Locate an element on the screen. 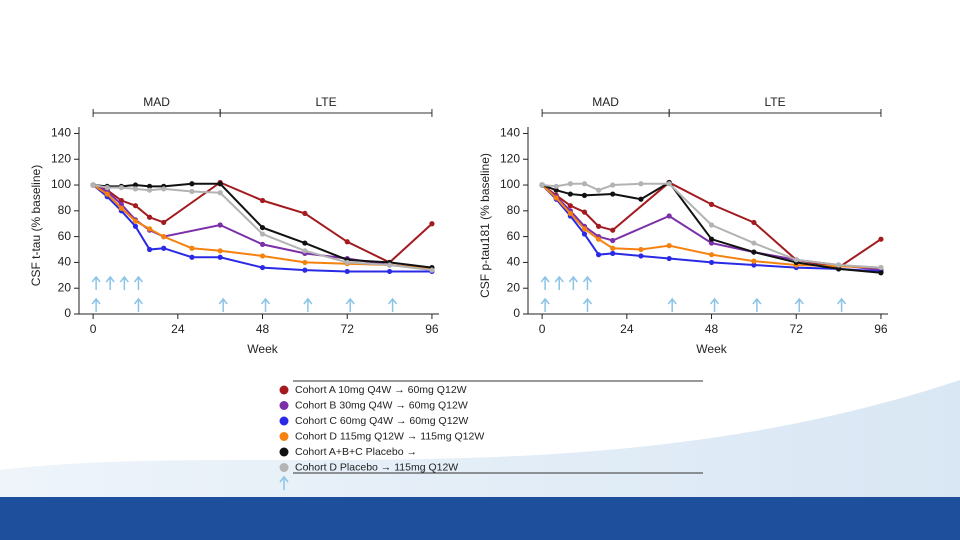 The image size is (960, 540). series-line is located at coordinates (262, 222).